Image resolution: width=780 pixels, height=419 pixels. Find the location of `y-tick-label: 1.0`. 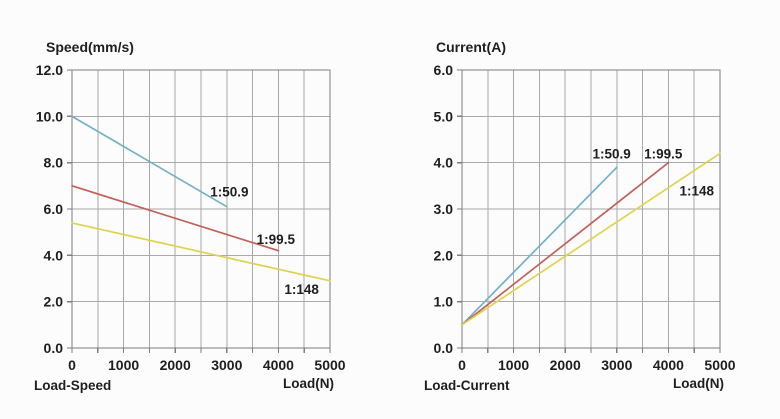

y-tick-label: 1.0 is located at coordinates (444, 302).